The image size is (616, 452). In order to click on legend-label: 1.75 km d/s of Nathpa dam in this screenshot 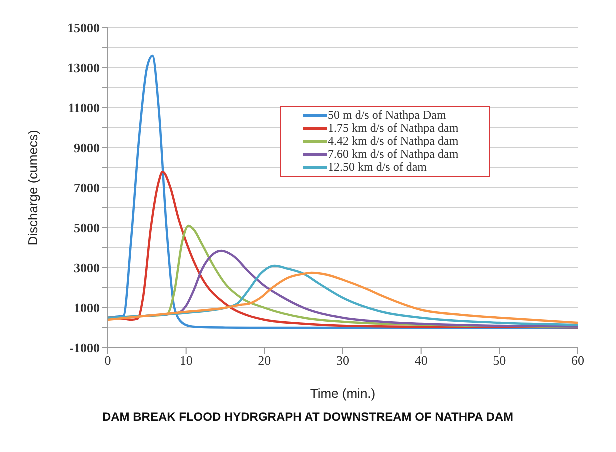, I will do `click(393, 128)`.